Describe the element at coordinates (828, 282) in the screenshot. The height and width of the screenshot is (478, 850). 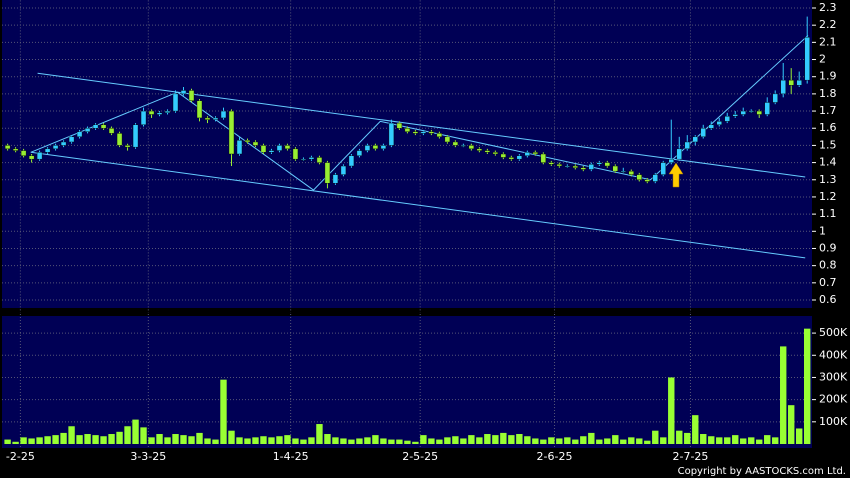
I see `y-tick-label: 0.7` at that location.